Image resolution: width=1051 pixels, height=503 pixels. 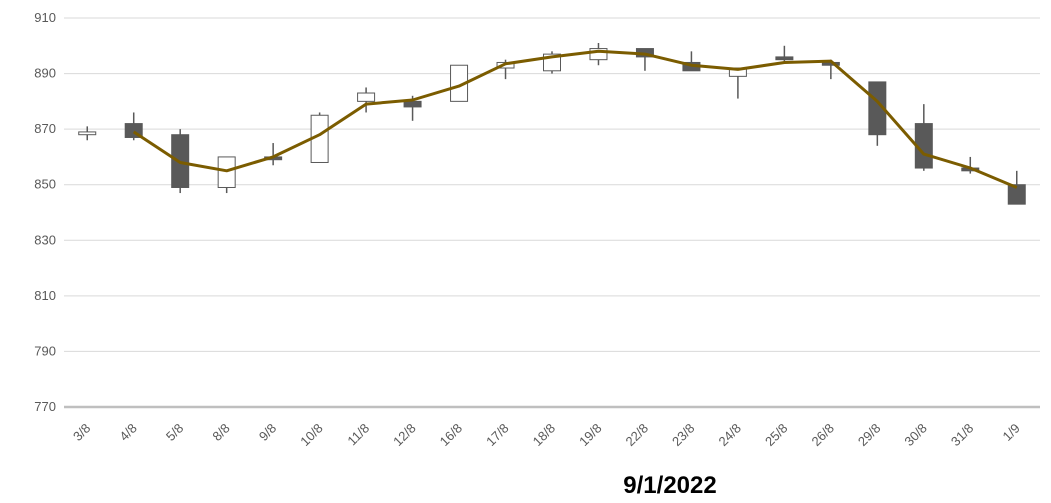 What do you see at coordinates (45, 406) in the screenshot?
I see `y-tick-label: 770` at bounding box center [45, 406].